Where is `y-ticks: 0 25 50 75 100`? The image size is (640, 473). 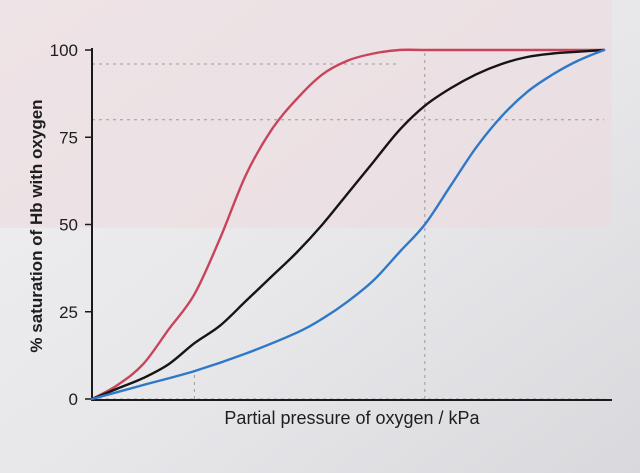
y-ticks: 0 25 50 75 100 is located at coordinates (71, 225).